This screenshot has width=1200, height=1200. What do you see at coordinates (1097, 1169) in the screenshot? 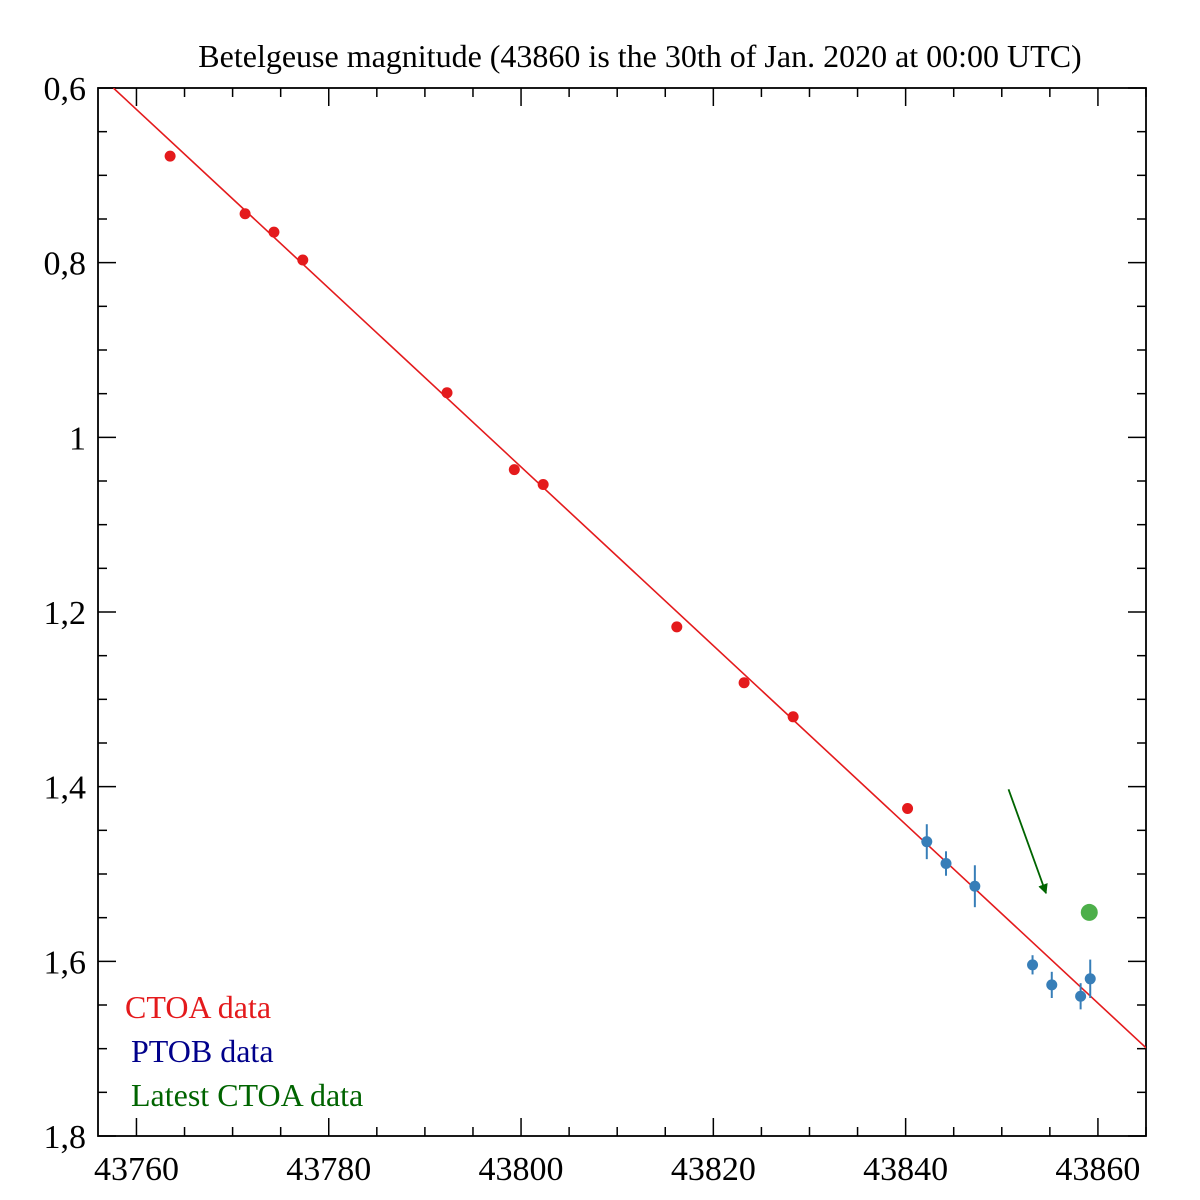
I see `x-tick-label: 43860` at bounding box center [1097, 1169].